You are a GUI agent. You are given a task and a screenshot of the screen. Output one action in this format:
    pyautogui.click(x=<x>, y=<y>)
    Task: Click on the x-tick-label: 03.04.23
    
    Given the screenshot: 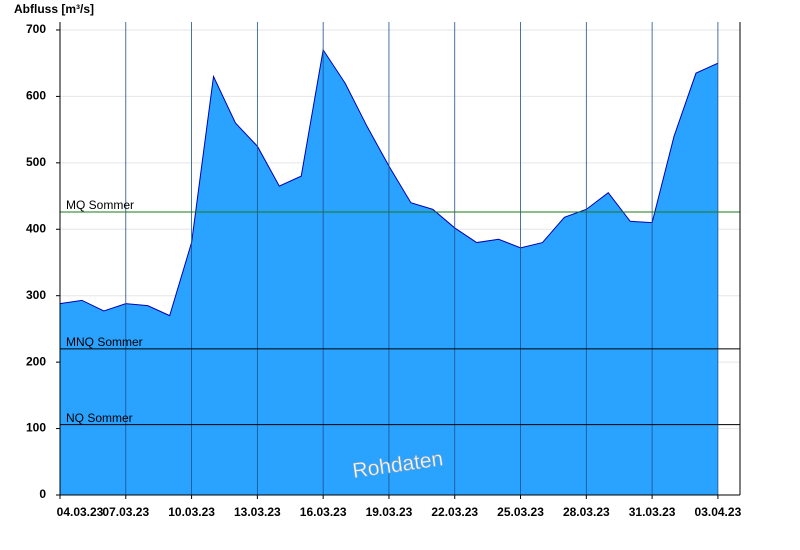 What is the action you would take?
    pyautogui.click(x=718, y=512)
    